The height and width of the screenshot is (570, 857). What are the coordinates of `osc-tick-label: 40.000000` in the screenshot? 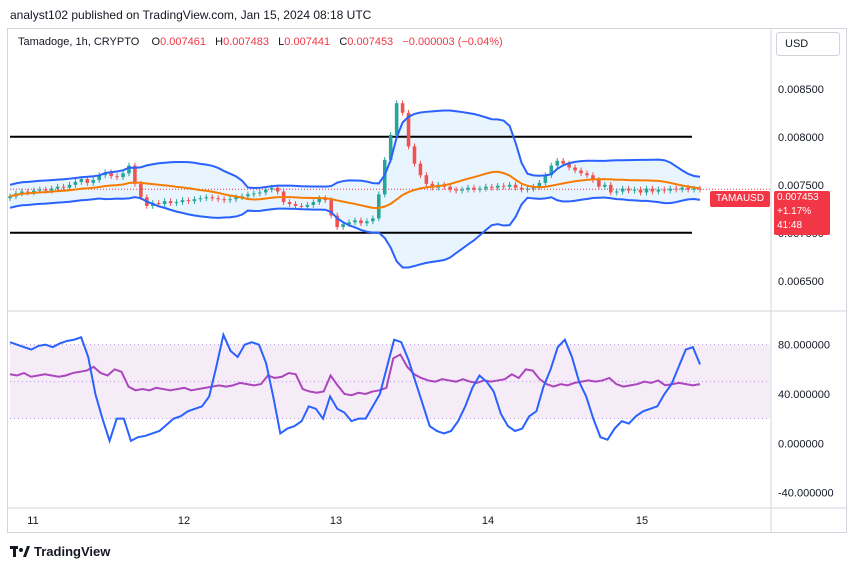 It's located at (804, 395).